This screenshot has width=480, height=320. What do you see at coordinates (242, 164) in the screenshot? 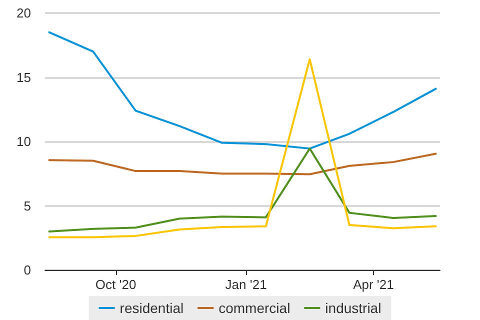
I see `line-series` at bounding box center [242, 164].